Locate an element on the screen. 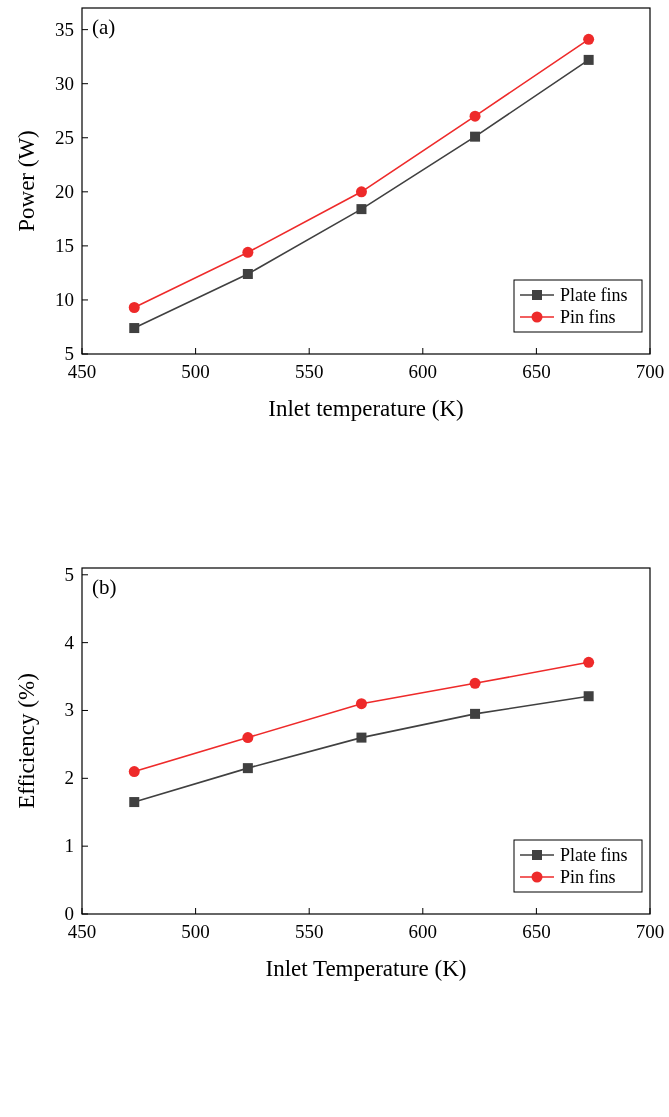 The image size is (669, 1117). y-axis-title: Efficiency (%) is located at coordinates (26, 741).